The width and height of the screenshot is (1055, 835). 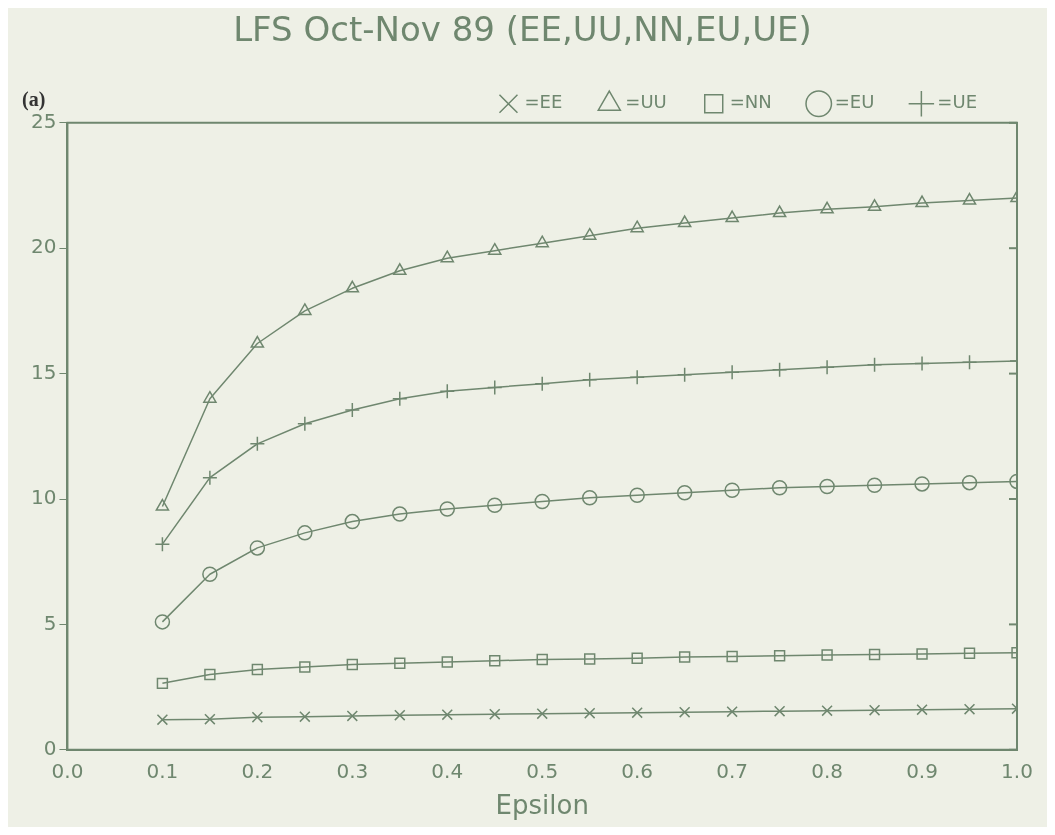 I want to click on x-tick-label: 0.4, so click(x=447, y=771).